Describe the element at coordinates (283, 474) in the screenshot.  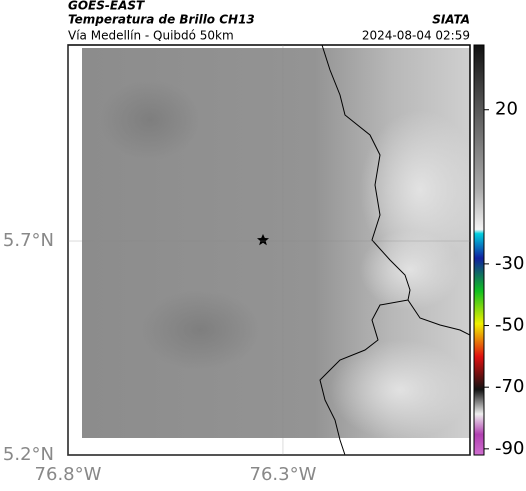
I see `x-tick-label: 76.3°W` at that location.